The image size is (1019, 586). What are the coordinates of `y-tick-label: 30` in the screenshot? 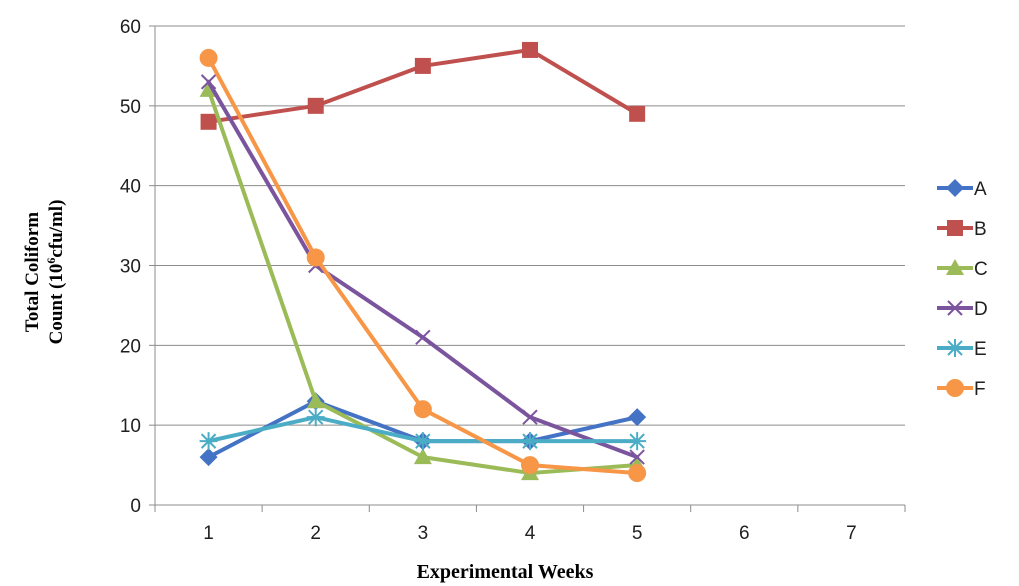 It's located at (130, 267).